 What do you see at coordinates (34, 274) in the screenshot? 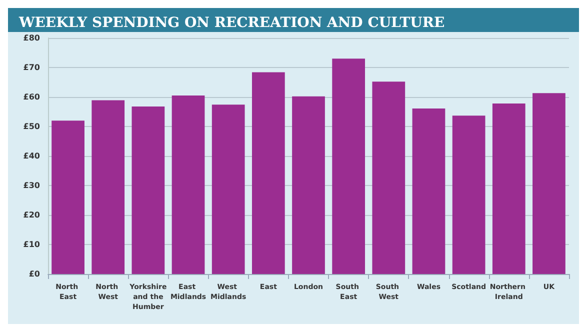
I see `y-tick-label: £0` at bounding box center [34, 274].